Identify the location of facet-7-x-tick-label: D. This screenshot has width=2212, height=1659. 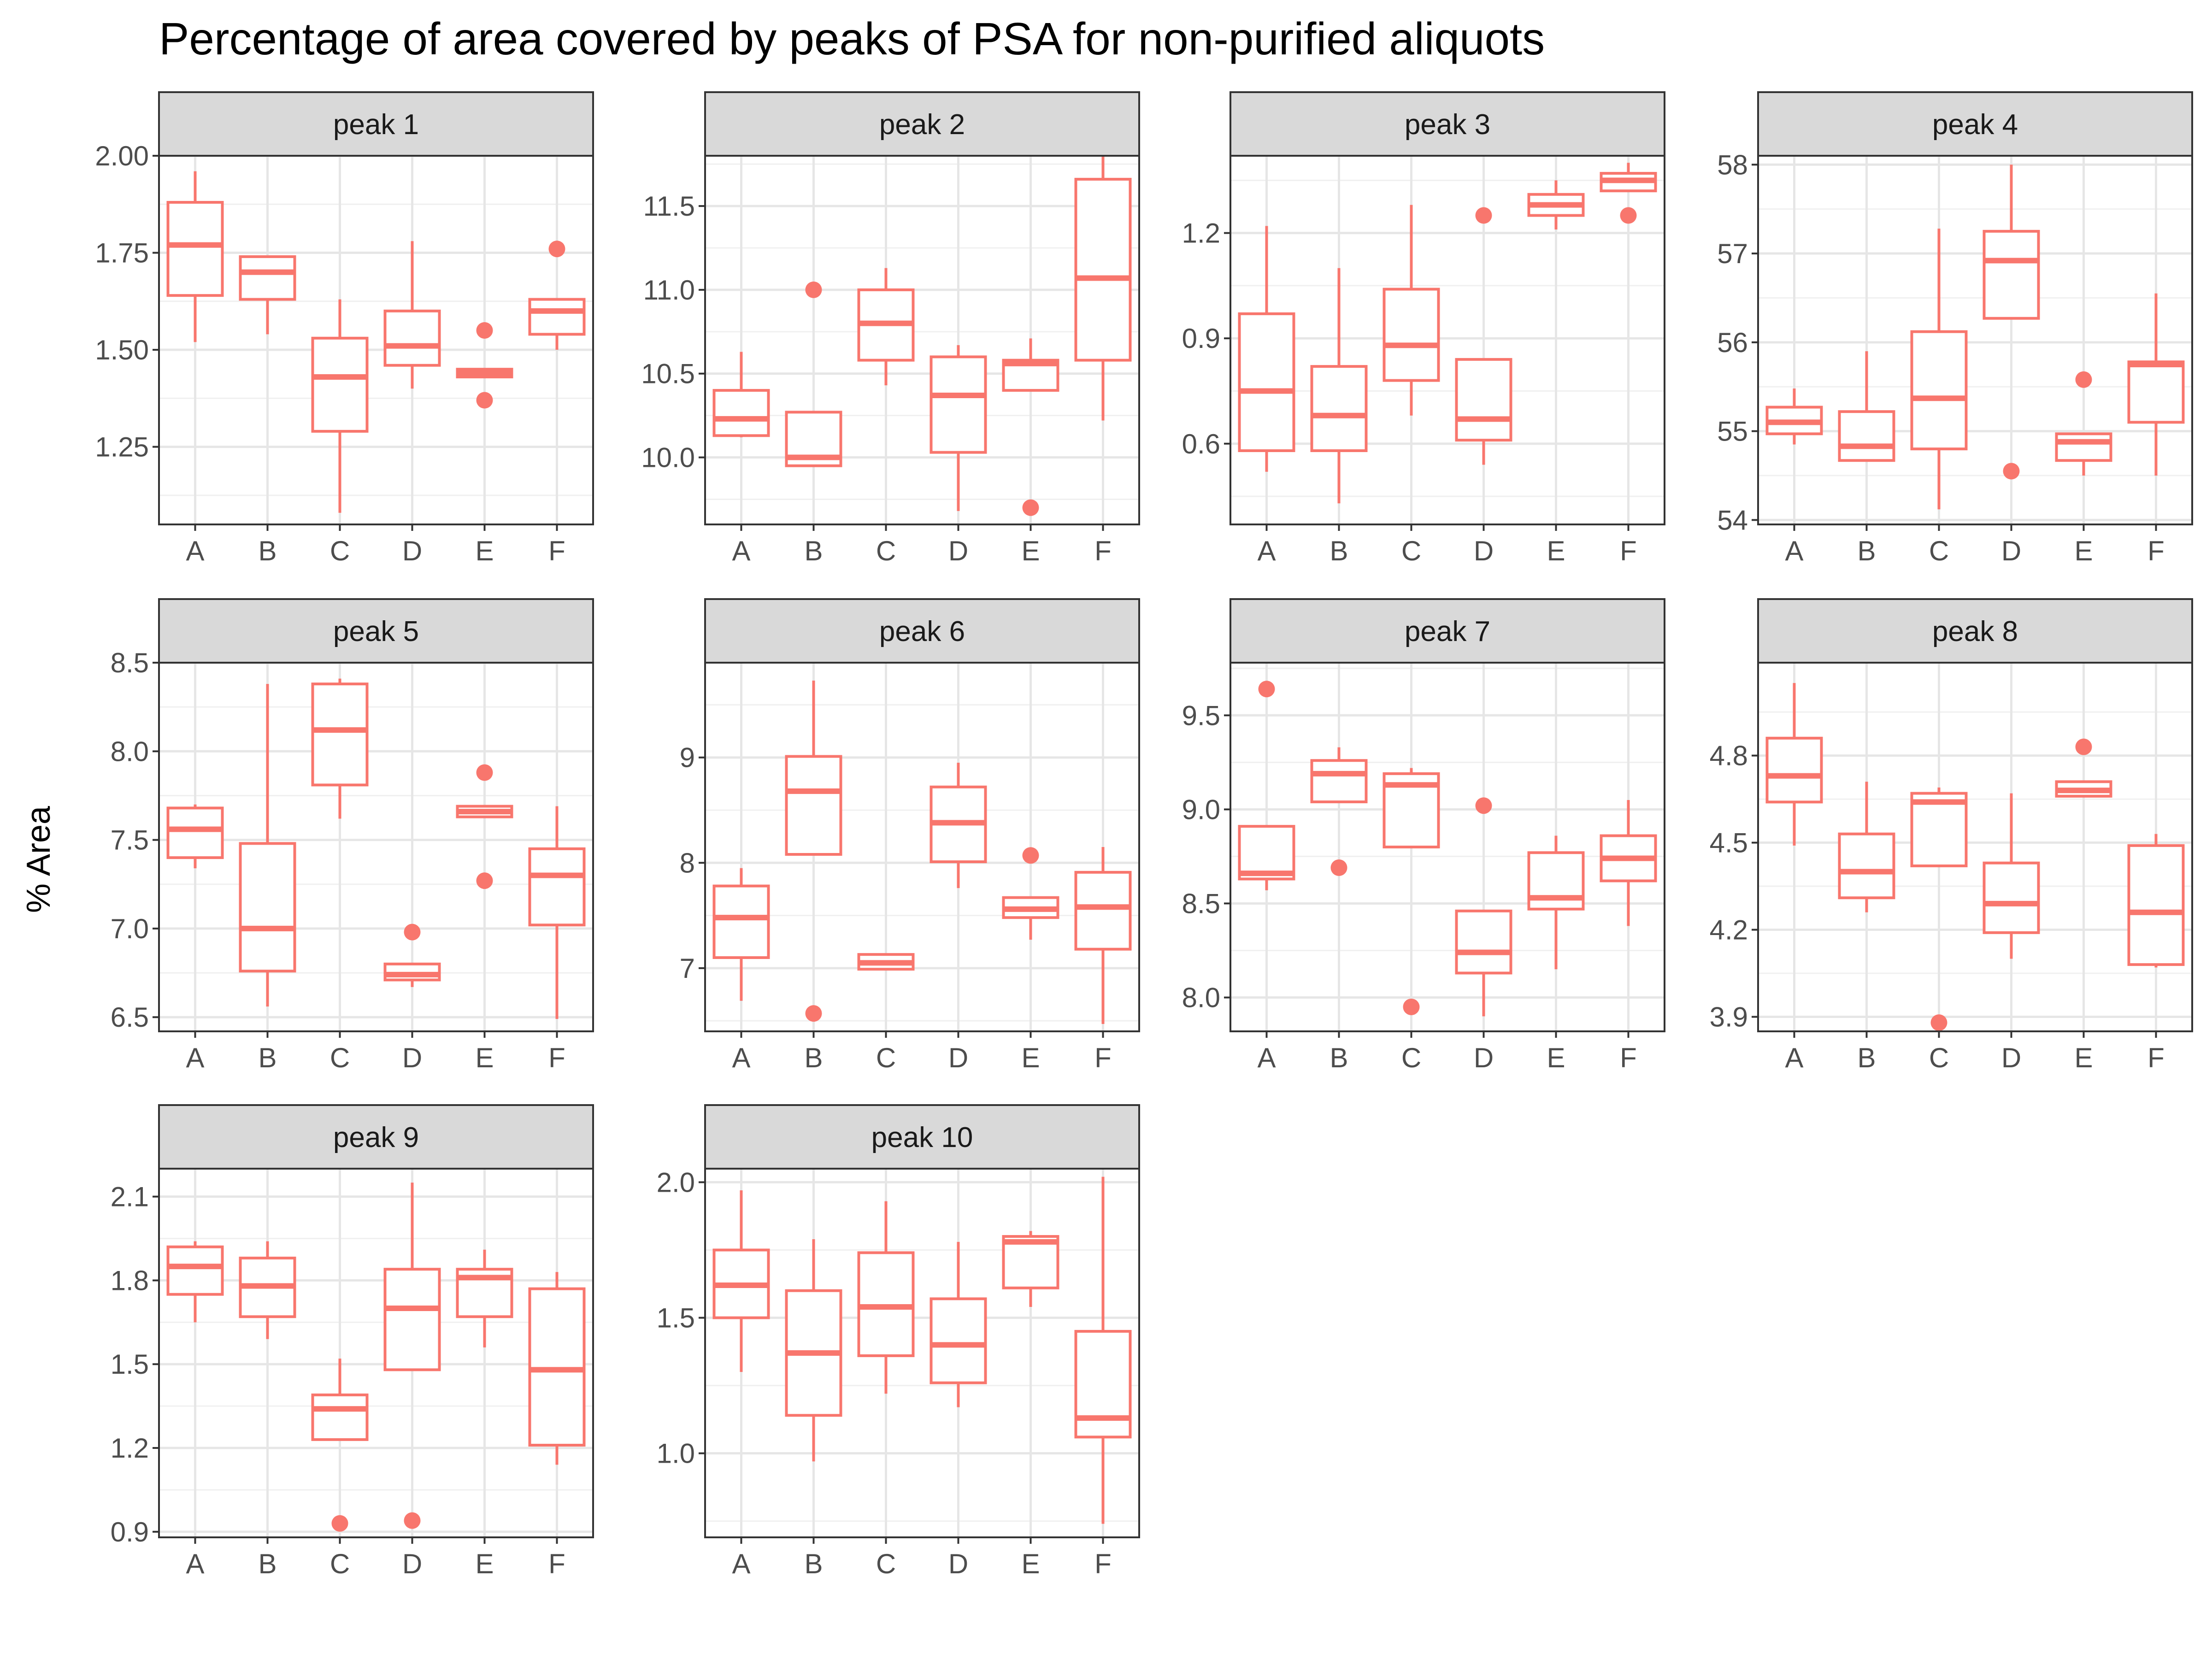
(1484, 1057).